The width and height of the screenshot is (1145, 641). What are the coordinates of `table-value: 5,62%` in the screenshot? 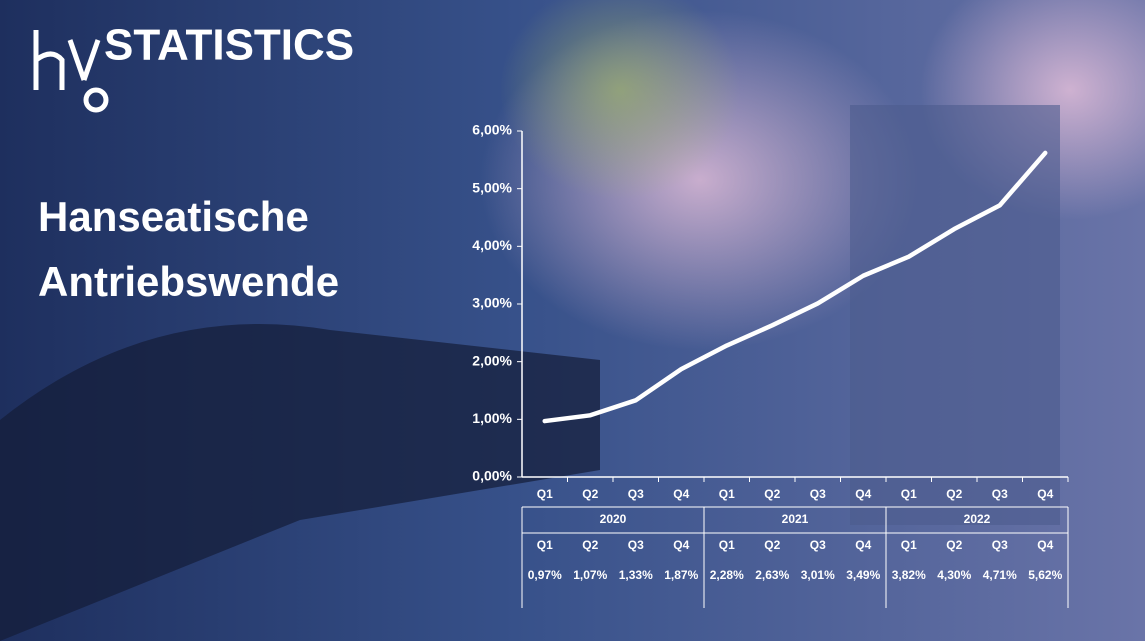 It's located at (1045, 575).